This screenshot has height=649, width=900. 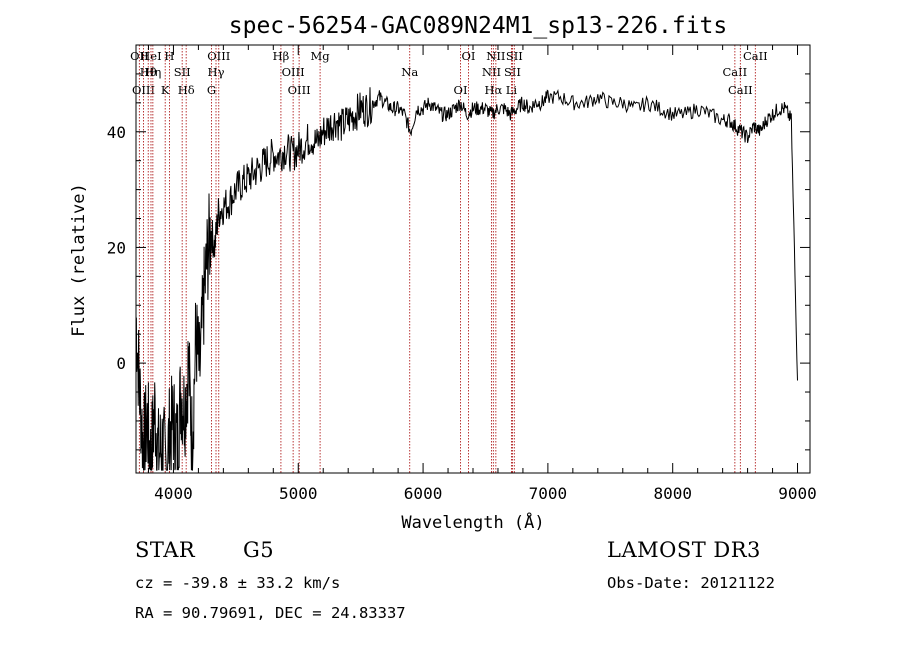 I want to click on x-tick-label: 9000, so click(x=797, y=493).